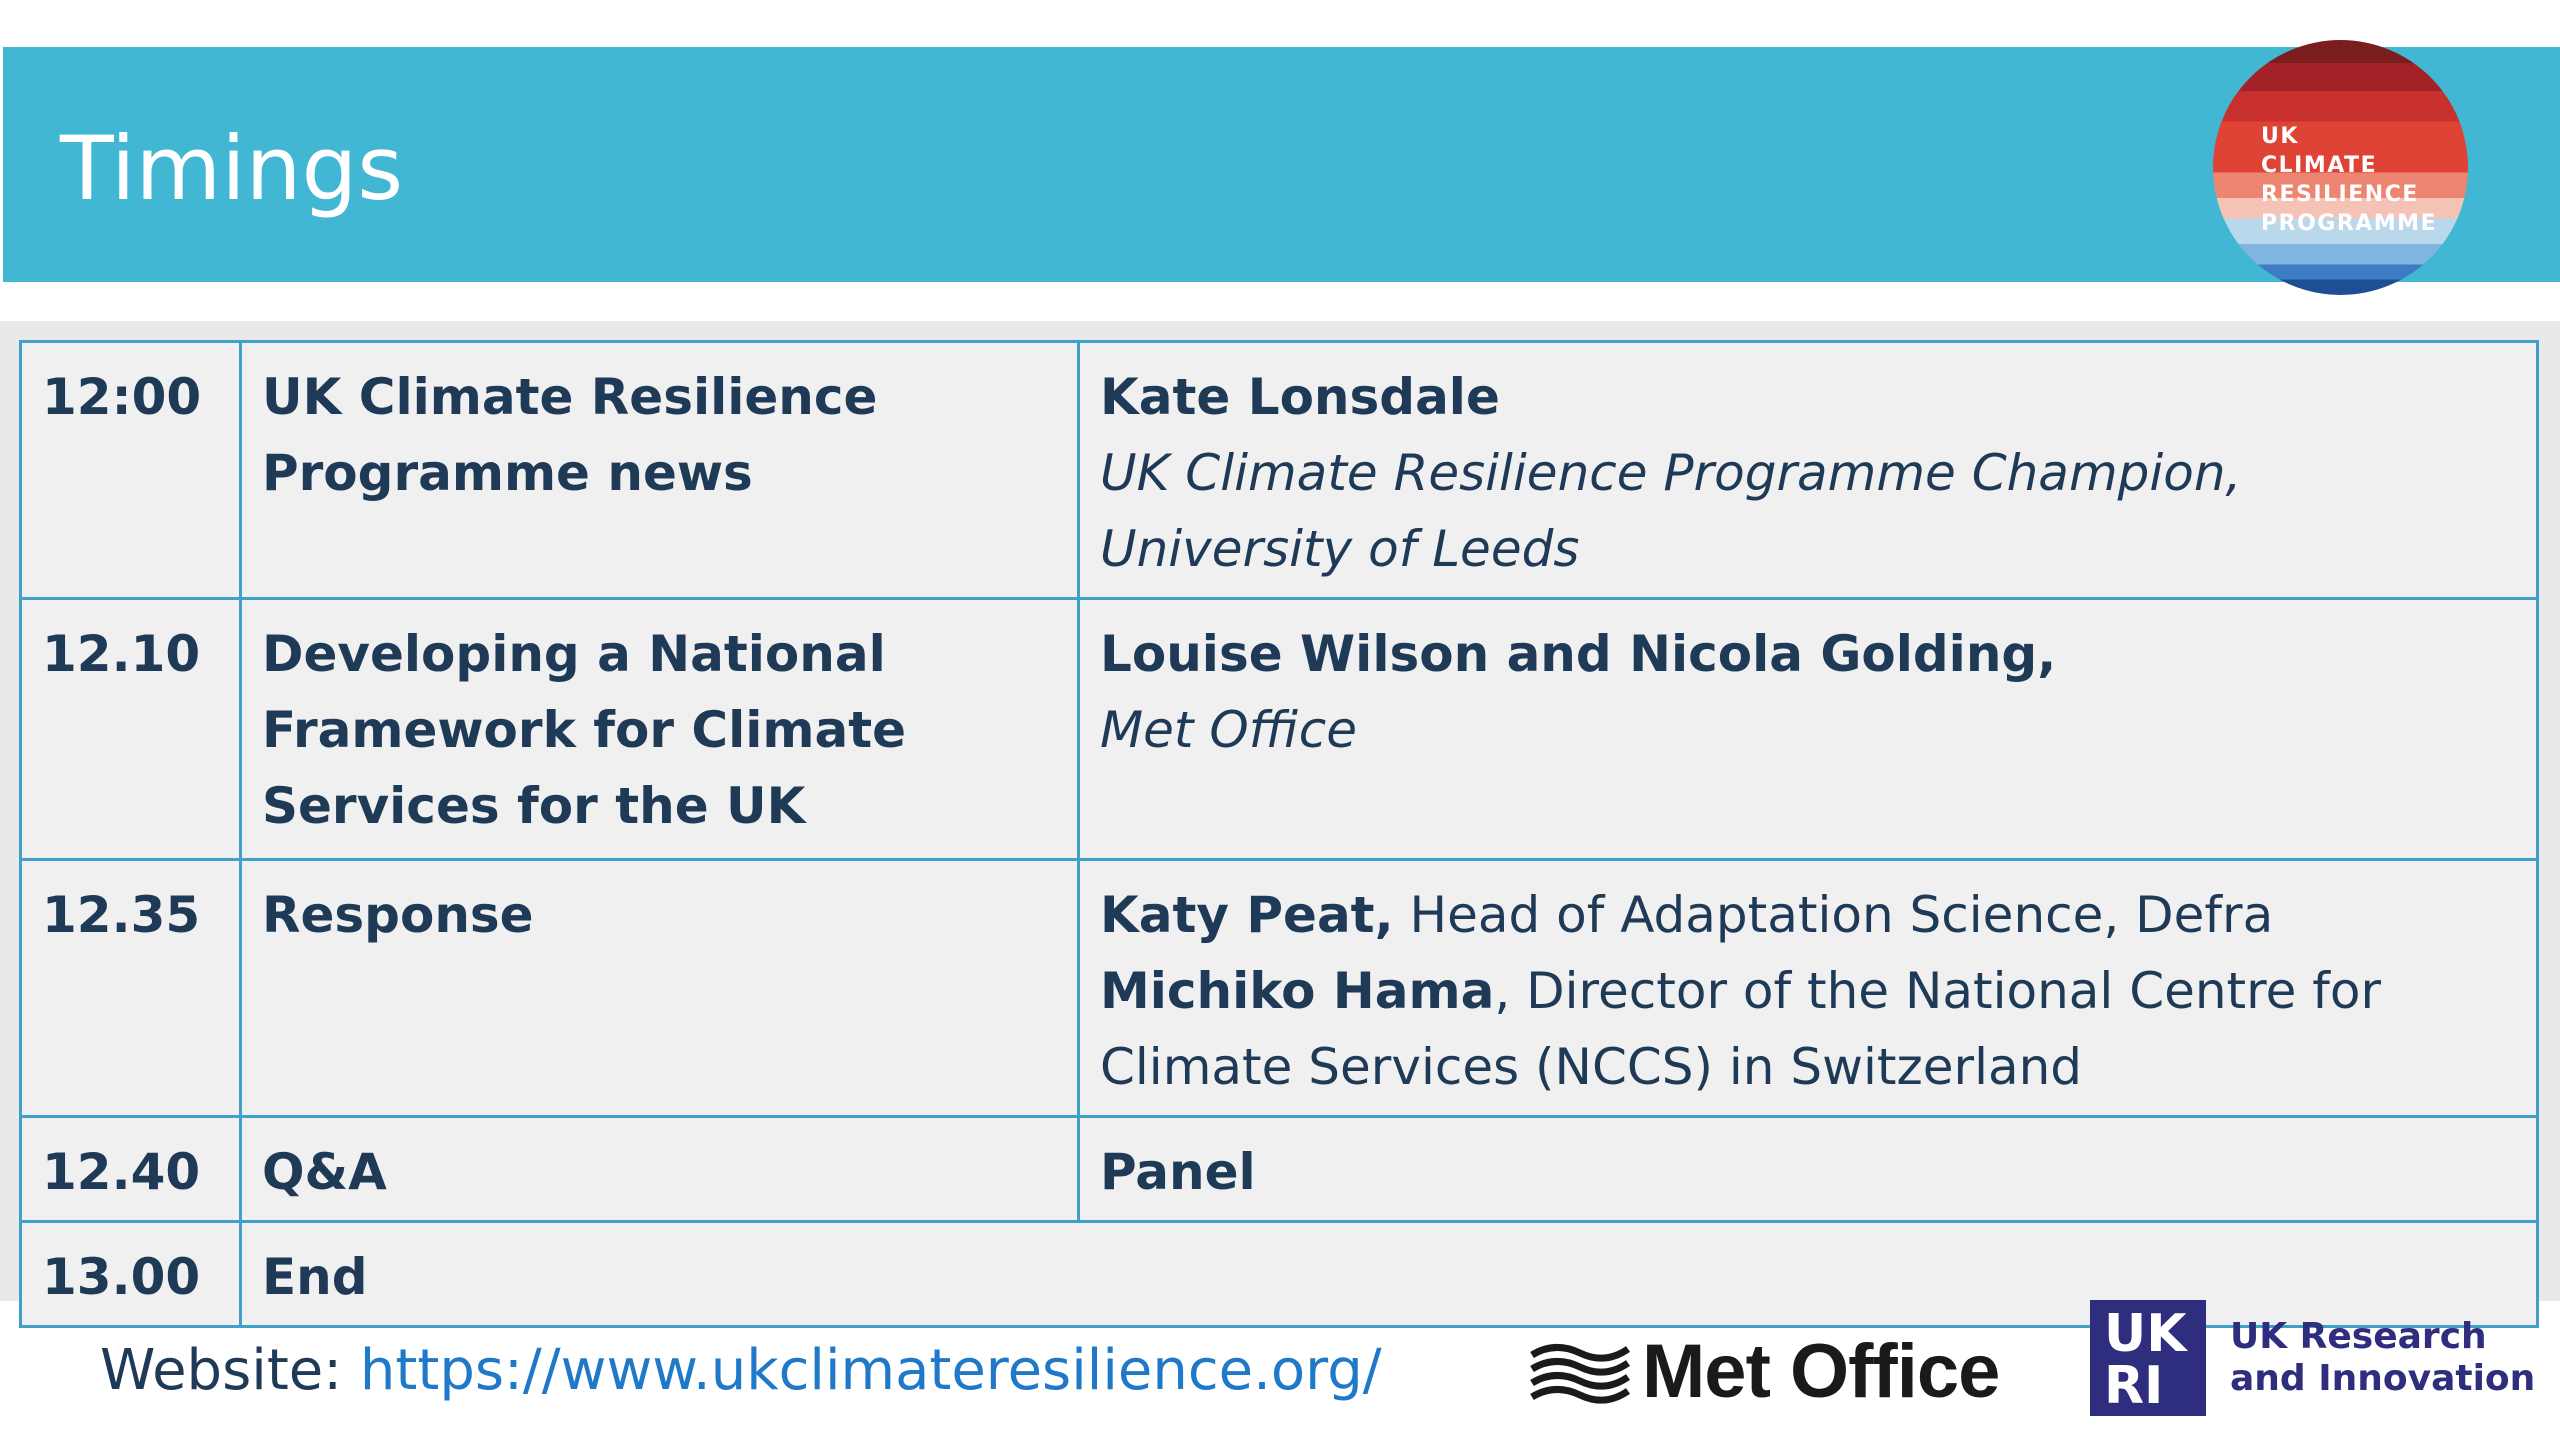  Describe the element at coordinates (584, 730) in the screenshot. I see `session-line: Framework for Climate` at that location.